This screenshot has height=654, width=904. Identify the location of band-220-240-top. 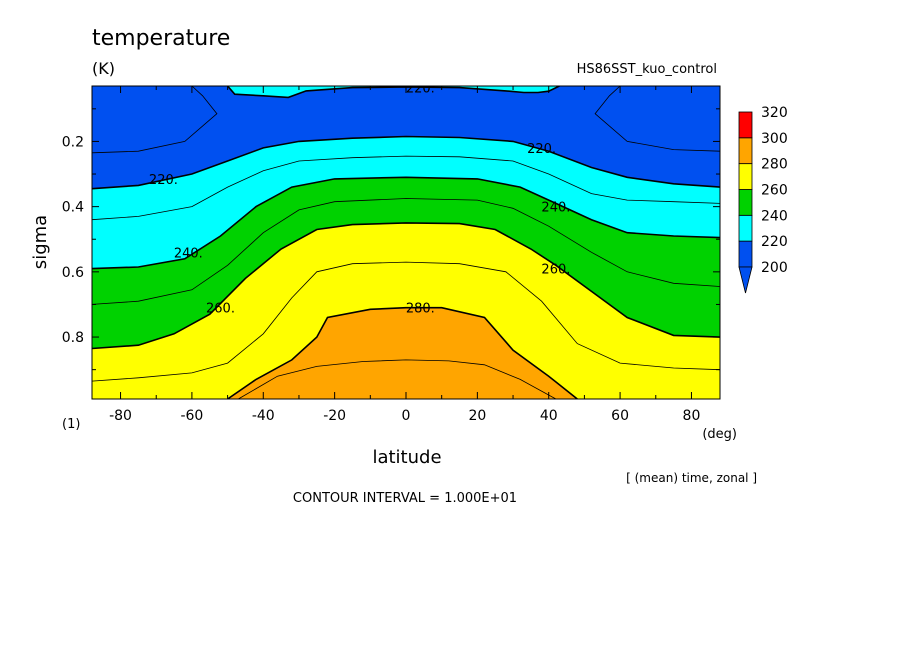
(393, 92).